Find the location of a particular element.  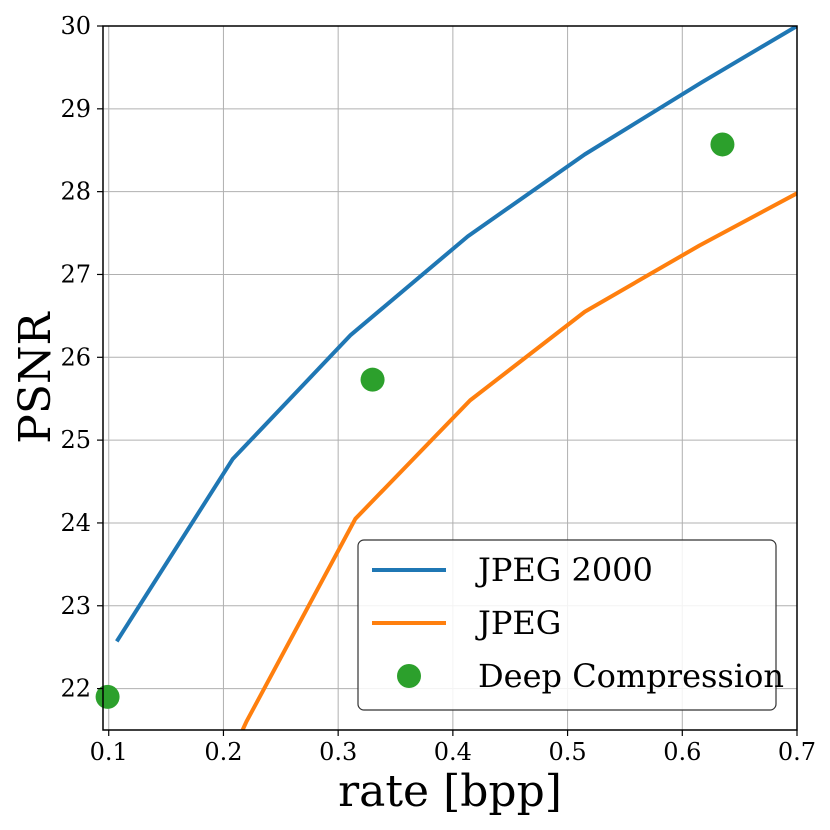

y-tick-label: 24 is located at coordinates (75, 523).